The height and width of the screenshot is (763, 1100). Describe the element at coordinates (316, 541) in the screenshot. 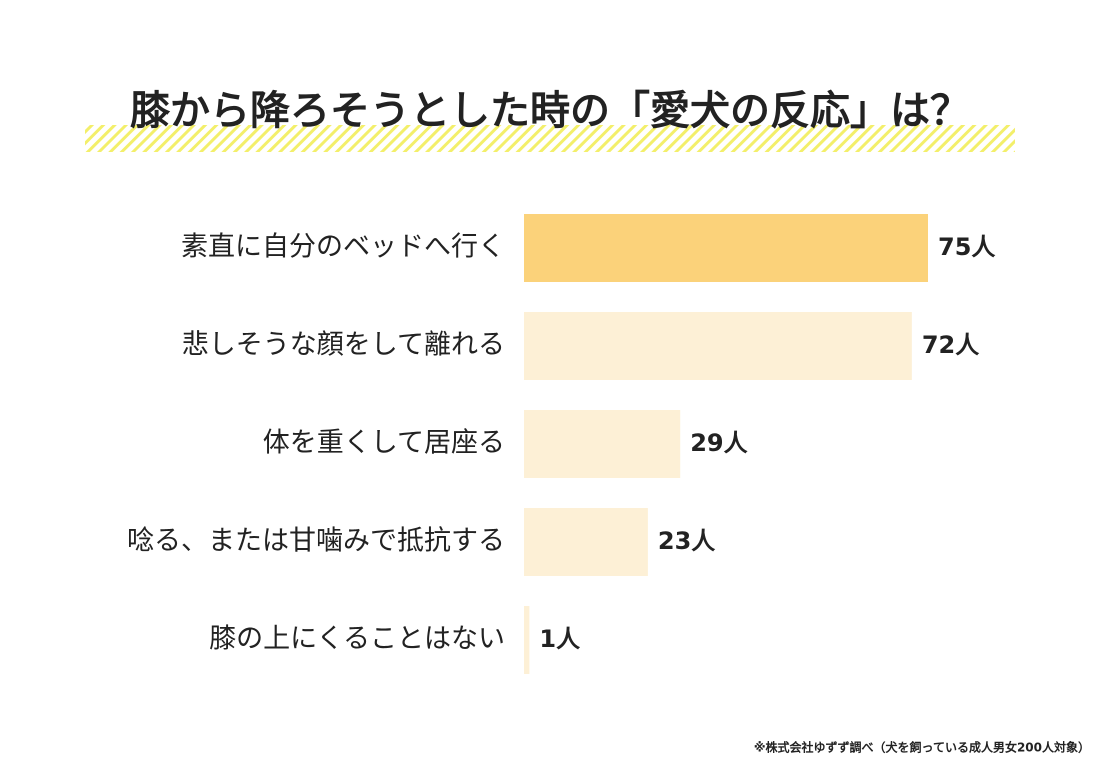

I see `category-label: 唸る、または甘噛みで抵抗する` at that location.